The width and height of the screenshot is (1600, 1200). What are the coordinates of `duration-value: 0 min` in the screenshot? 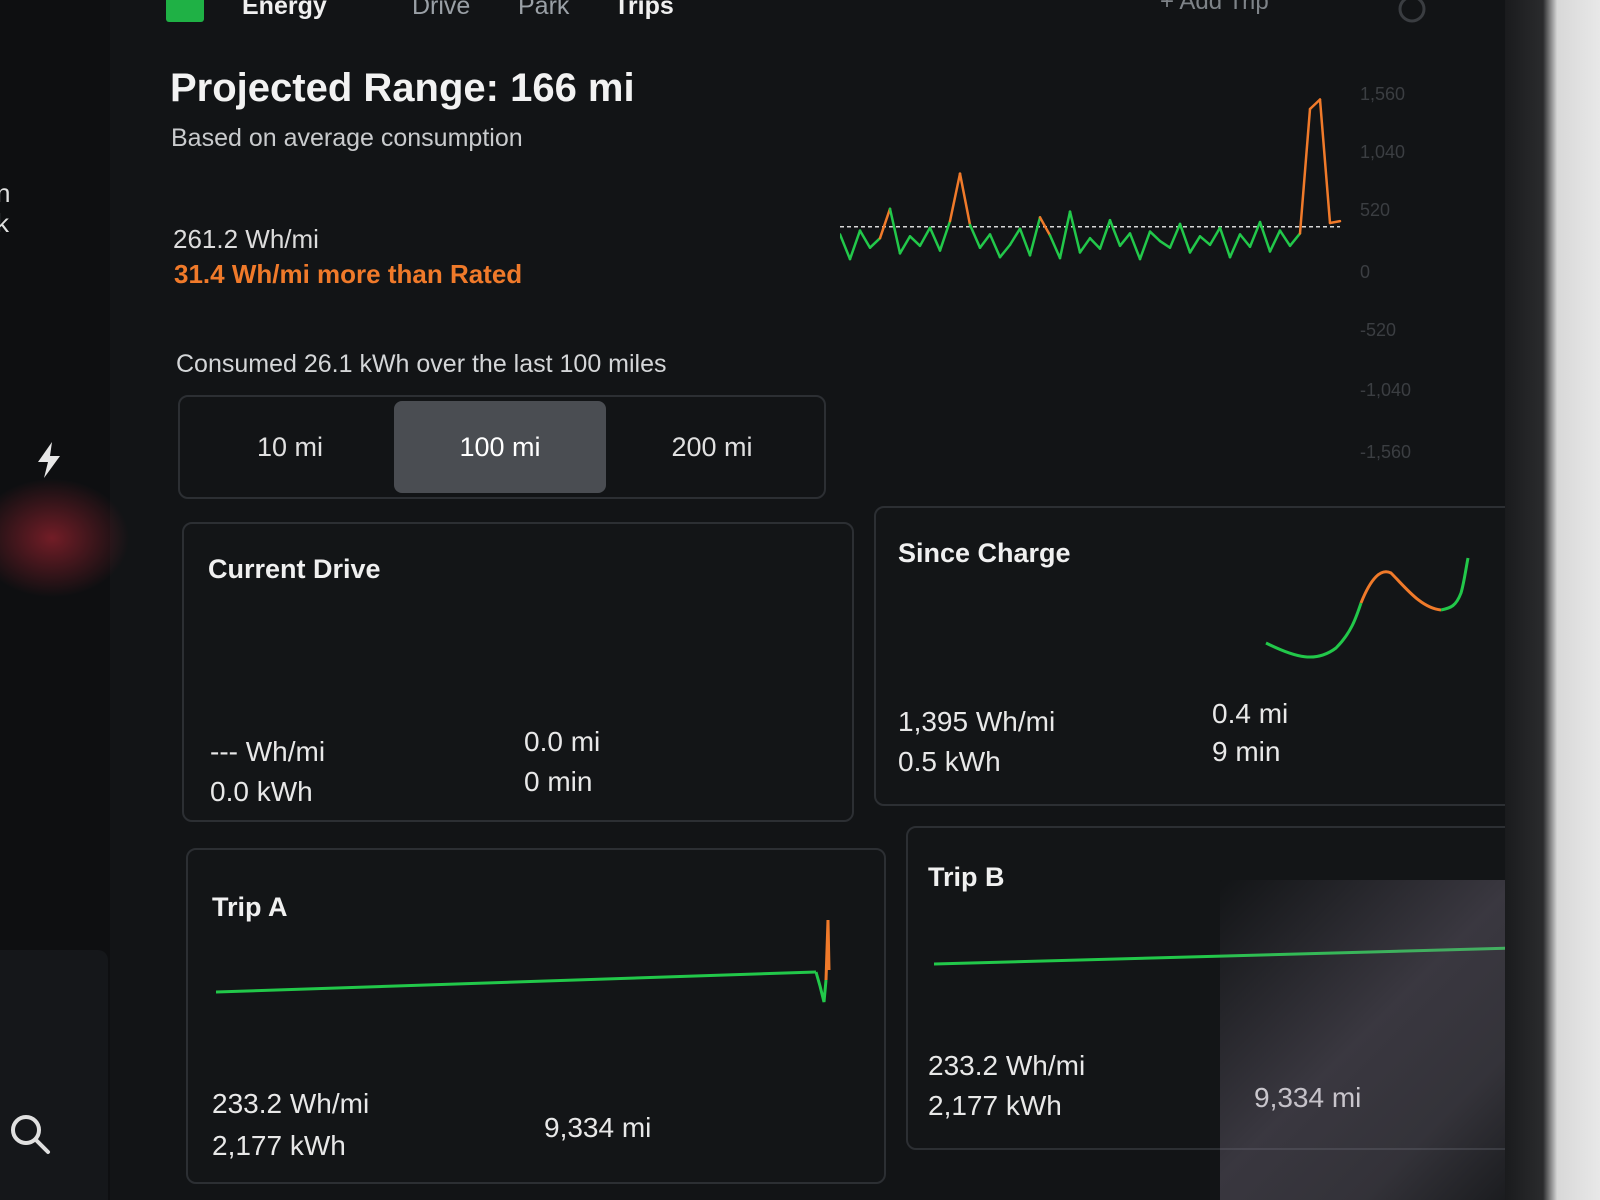 It's located at (558, 781).